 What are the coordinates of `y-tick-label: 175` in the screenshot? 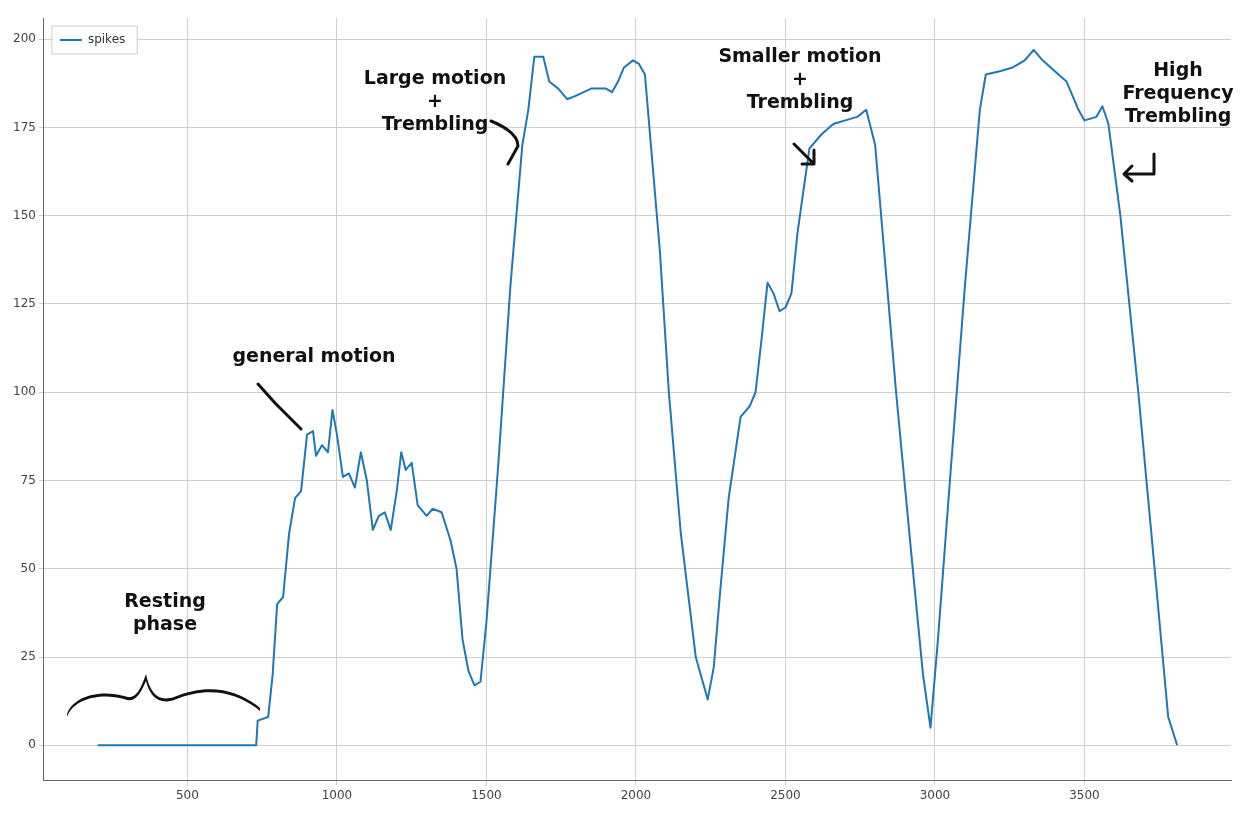 It's located at (24, 126).